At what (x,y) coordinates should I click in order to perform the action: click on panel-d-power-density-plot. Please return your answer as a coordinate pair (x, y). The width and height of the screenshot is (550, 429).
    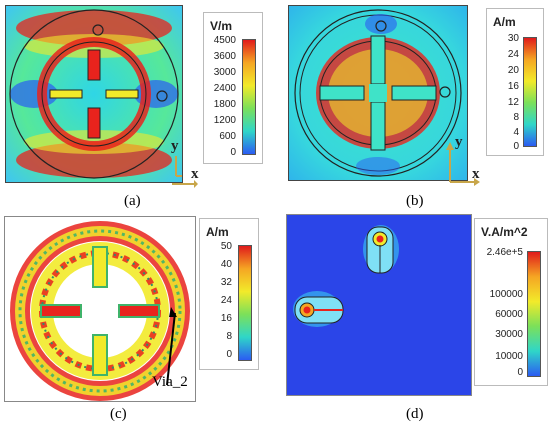
    Looking at the image, I should click on (379, 305).